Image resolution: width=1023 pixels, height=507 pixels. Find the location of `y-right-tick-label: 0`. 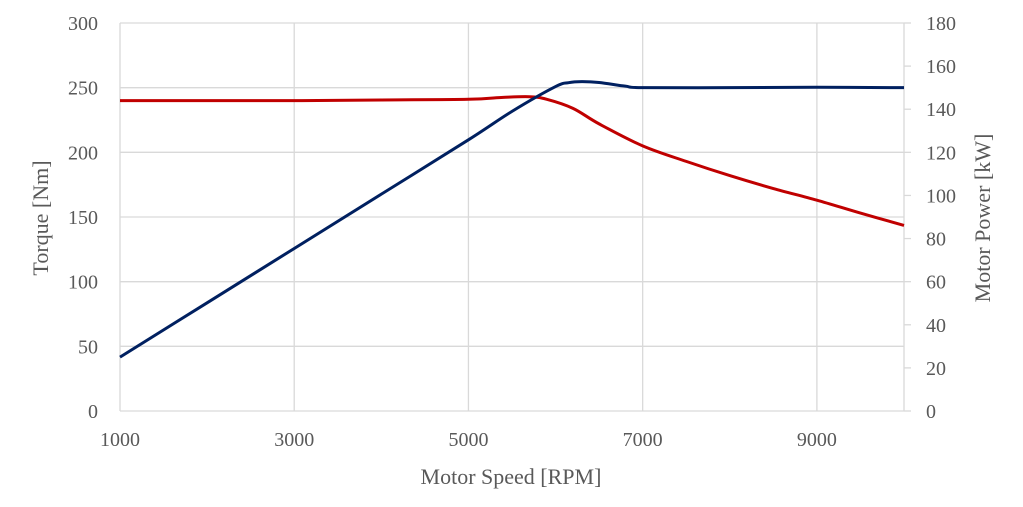

y-right-tick-label: 0 is located at coordinates (931, 412).